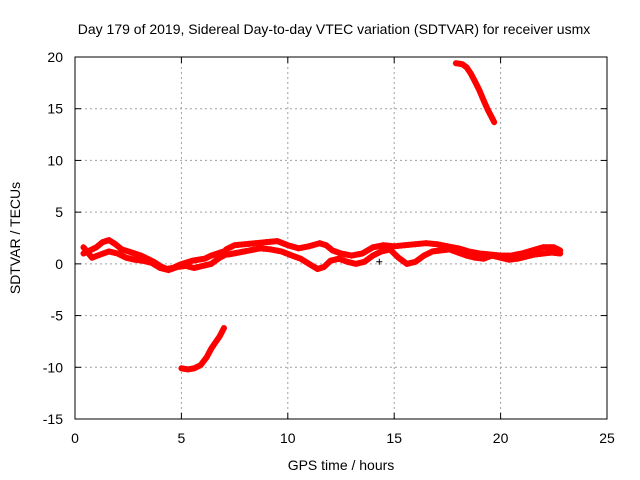 This screenshot has height=480, width=640. Describe the element at coordinates (341, 465) in the screenshot. I see `x-axis-label: GPS time / hours` at that location.